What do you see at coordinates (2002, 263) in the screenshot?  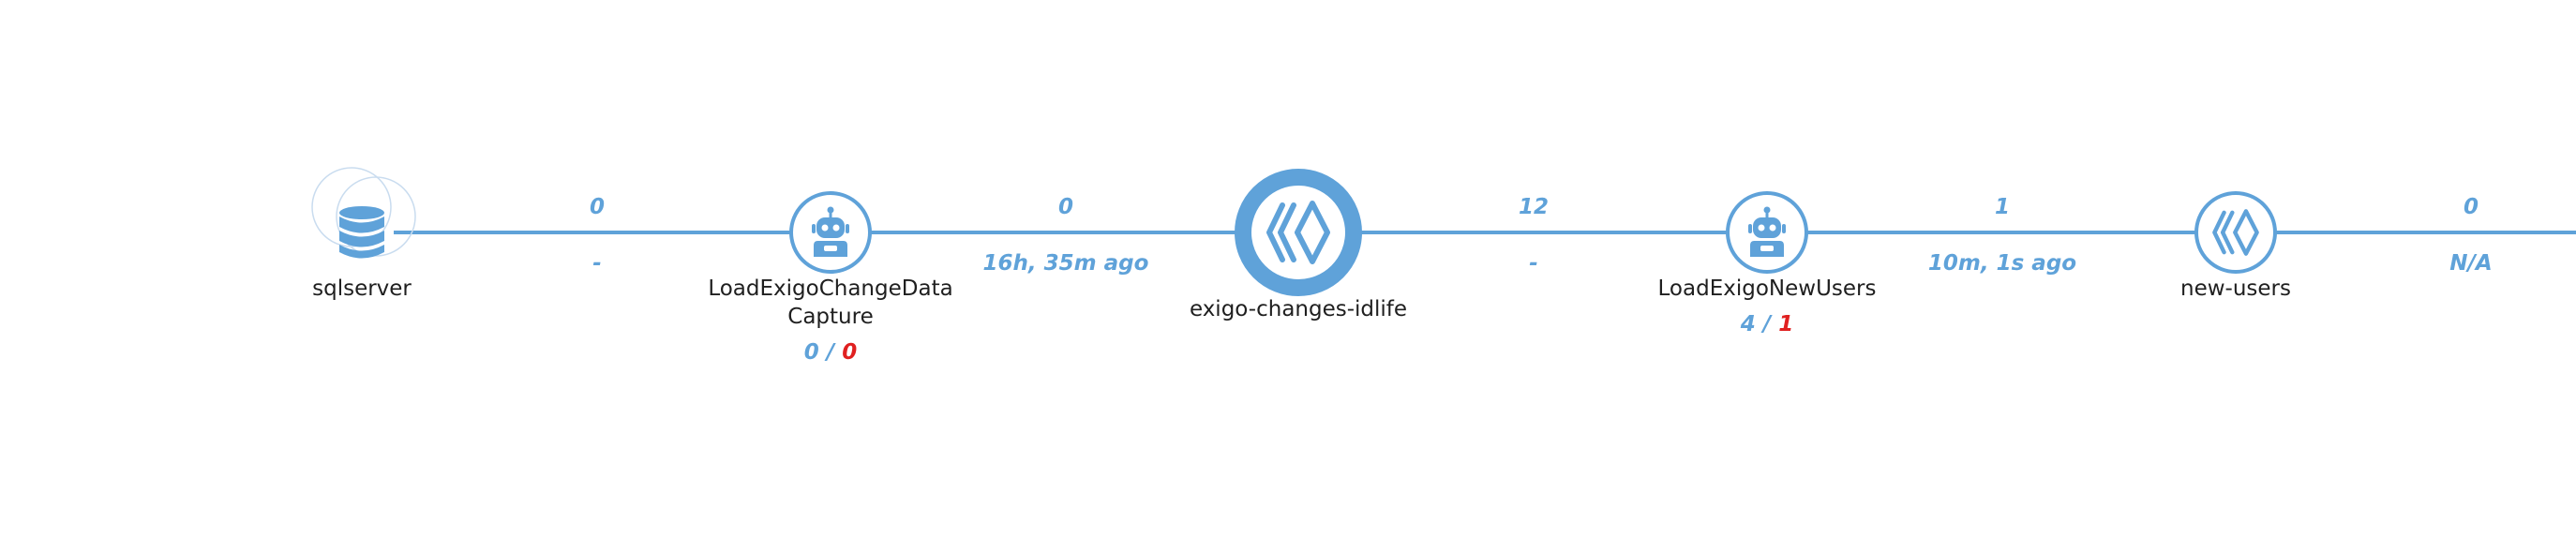 I see `edge-4-time: 10m, 1s ago` at bounding box center [2002, 263].